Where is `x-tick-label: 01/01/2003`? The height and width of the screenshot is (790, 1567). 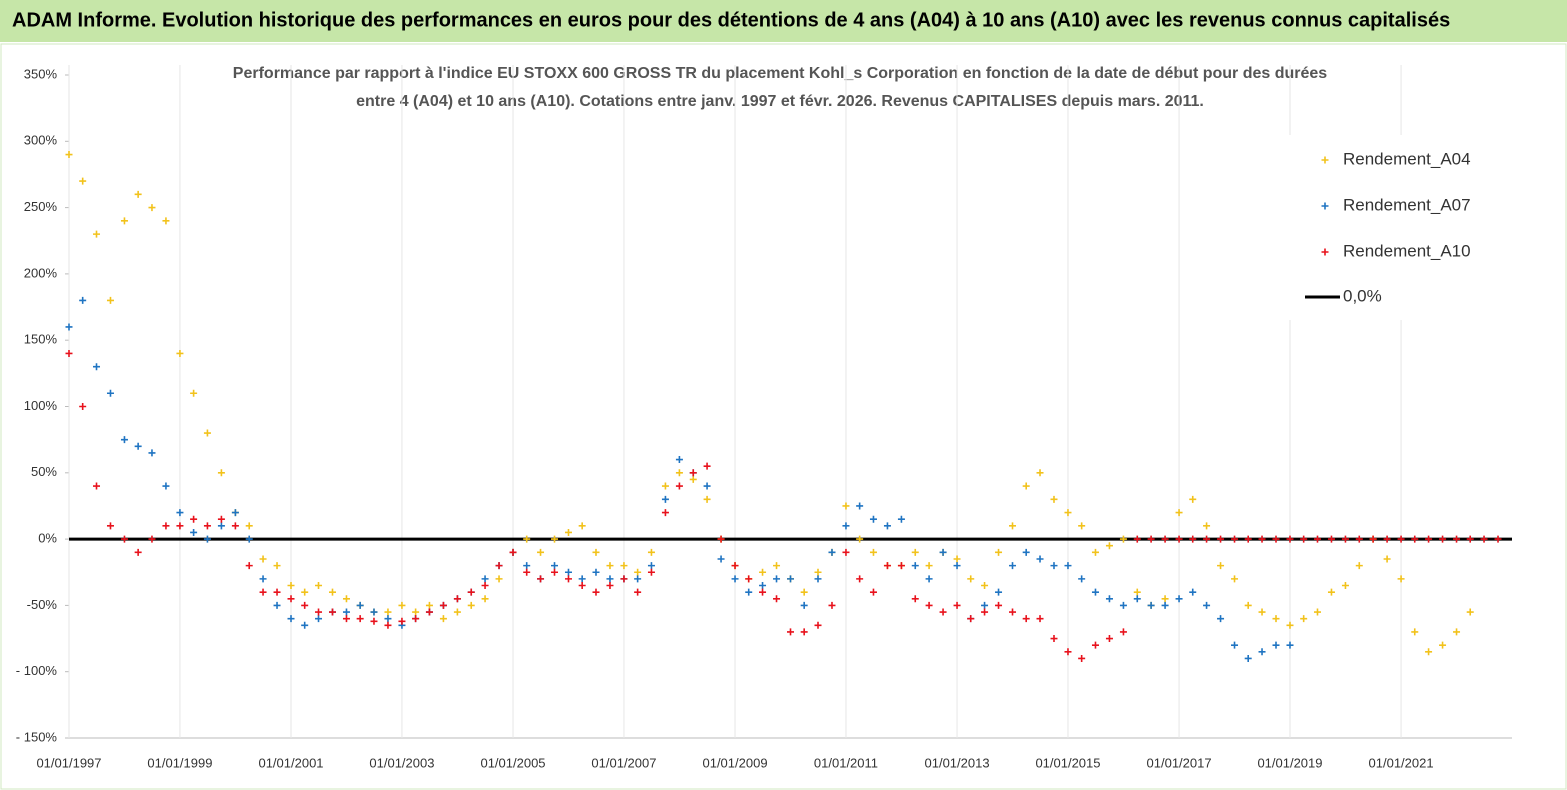
x-tick-label: 01/01/2003 is located at coordinates (401, 762).